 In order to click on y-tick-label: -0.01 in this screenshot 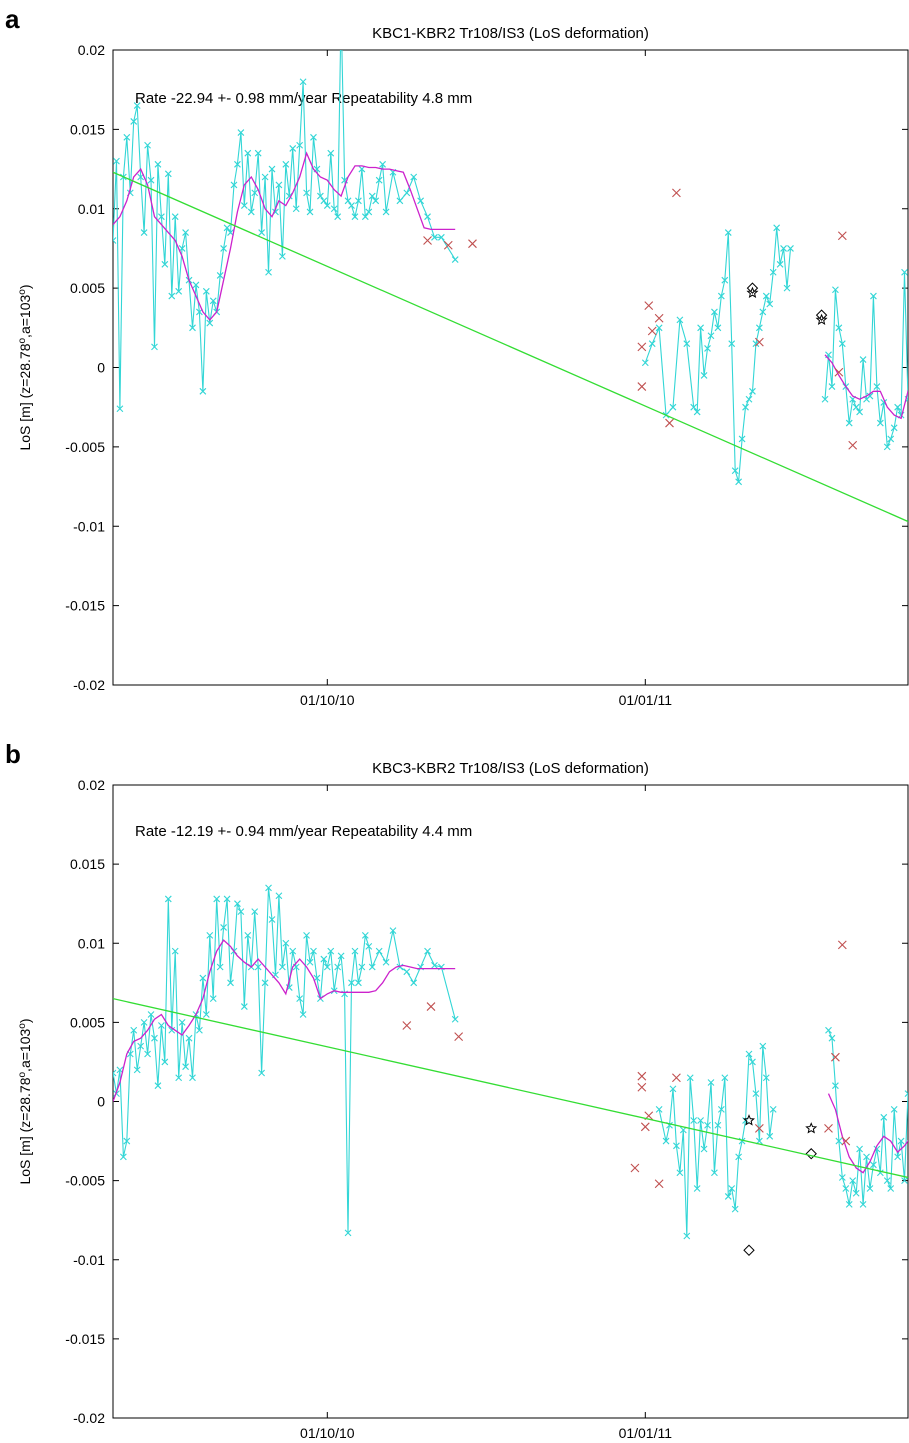, I will do `click(89, 1260)`.